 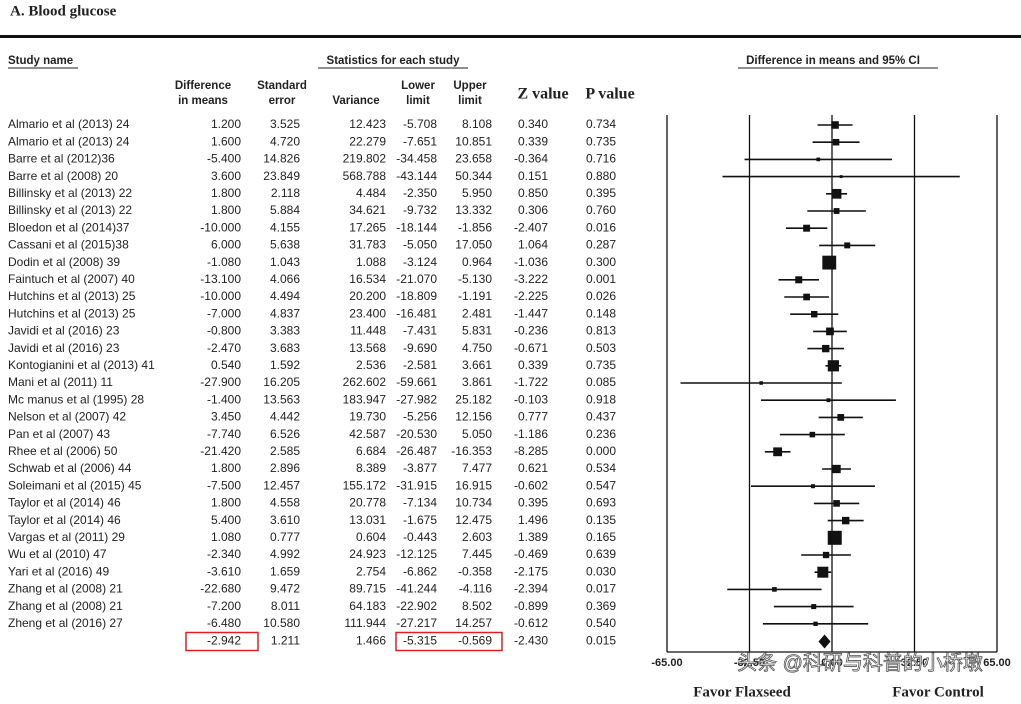 I want to click on cell: 23.658, so click(x=473, y=159).